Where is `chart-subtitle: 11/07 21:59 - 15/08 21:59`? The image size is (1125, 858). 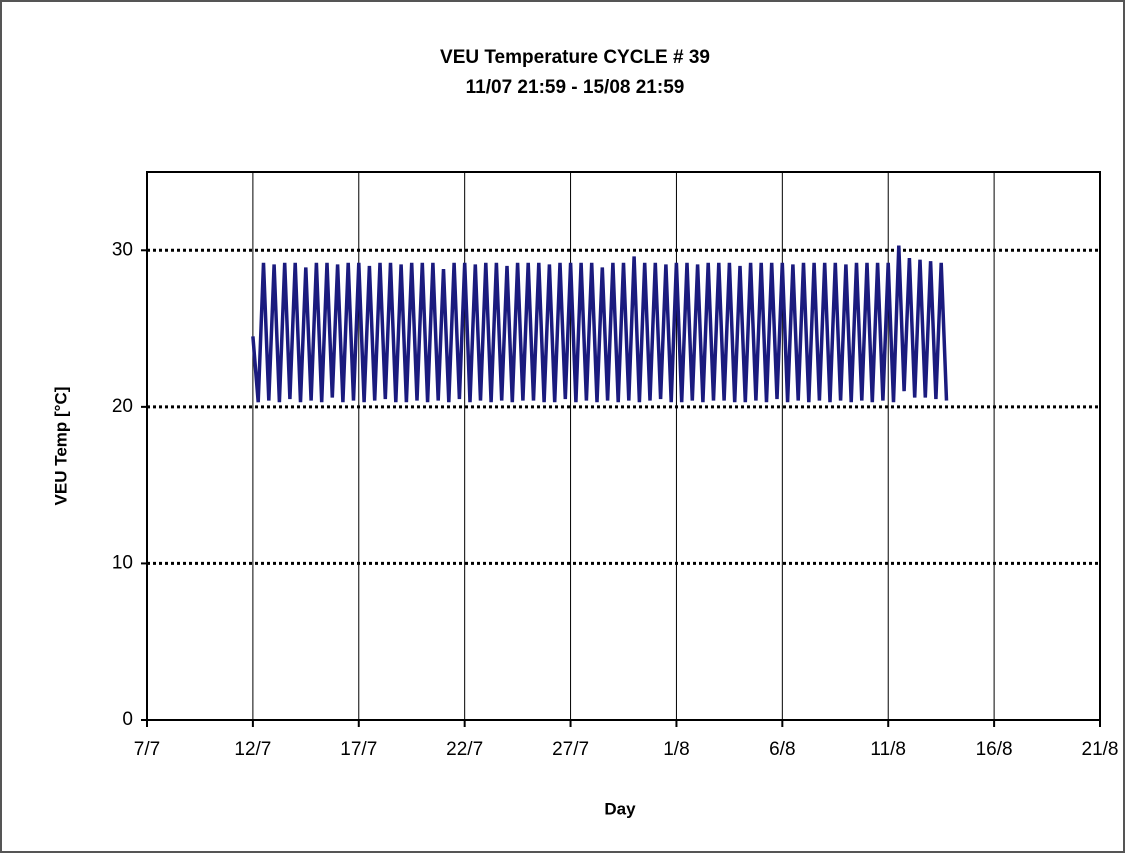
chart-subtitle: 11/07 21:59 - 15/08 21:59 is located at coordinates (575, 87).